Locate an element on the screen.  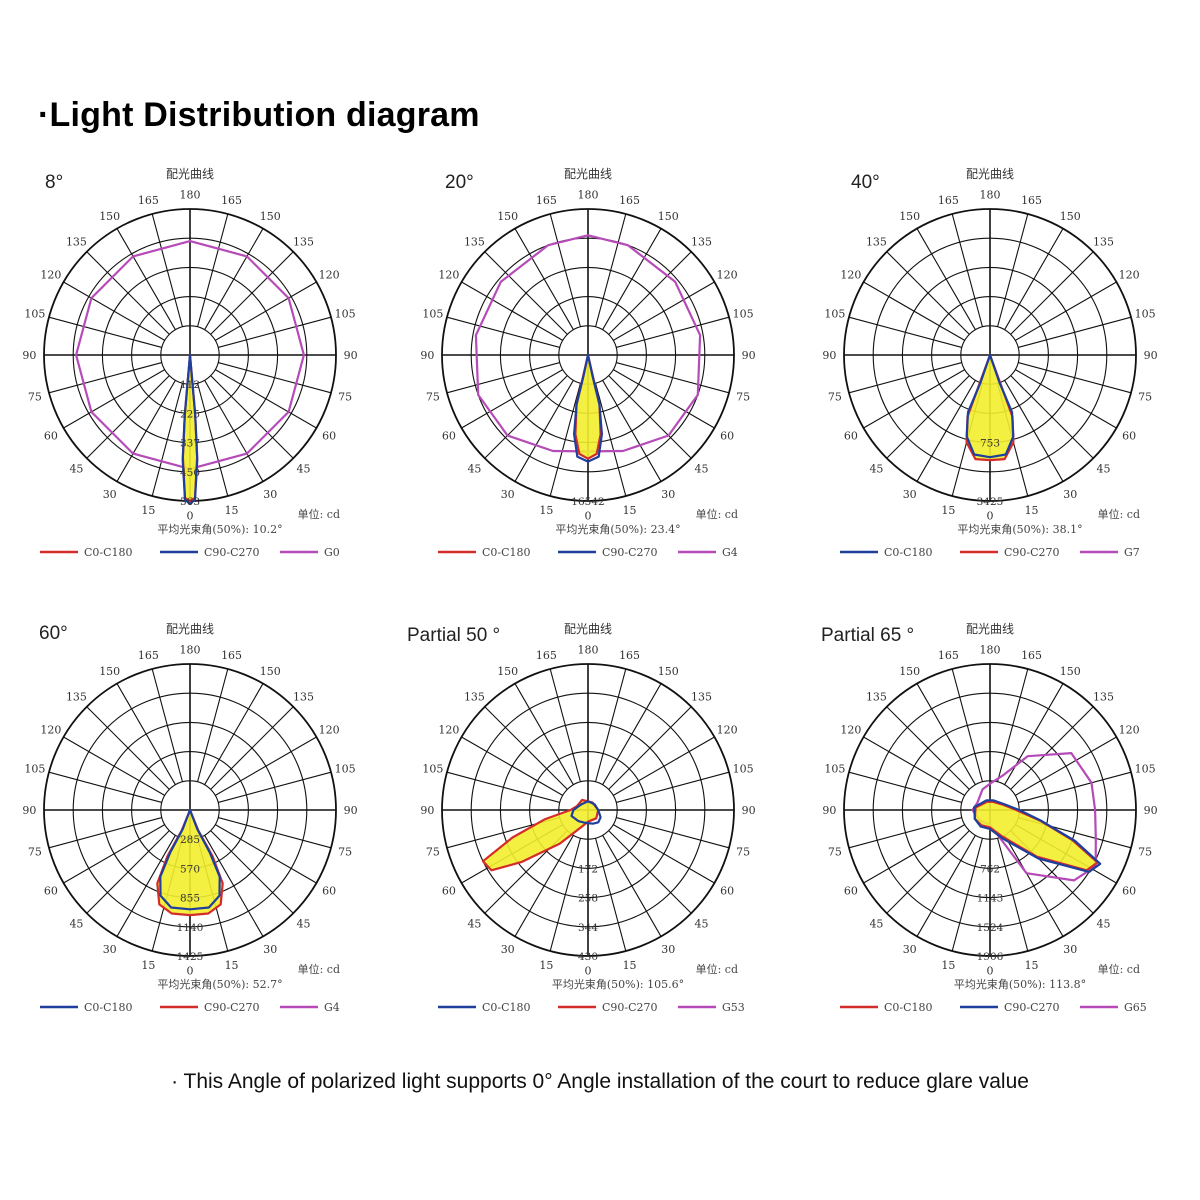
distribution-curve-blue is located at coordinates (1037, 836).